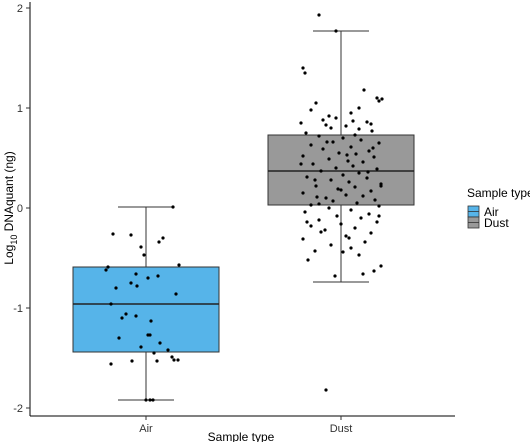 Image resolution: width=530 pixels, height=442 pixels. I want to click on legend-key-air, so click(473, 211).